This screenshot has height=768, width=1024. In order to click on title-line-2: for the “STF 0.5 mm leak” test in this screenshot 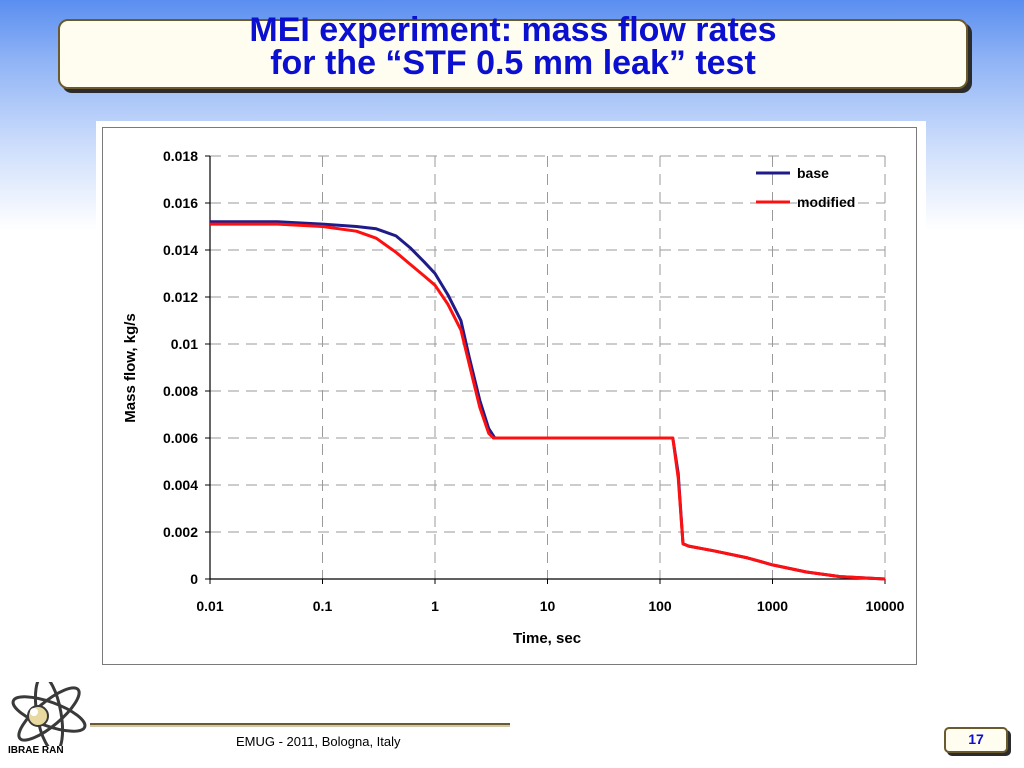, I will do `click(513, 63)`.